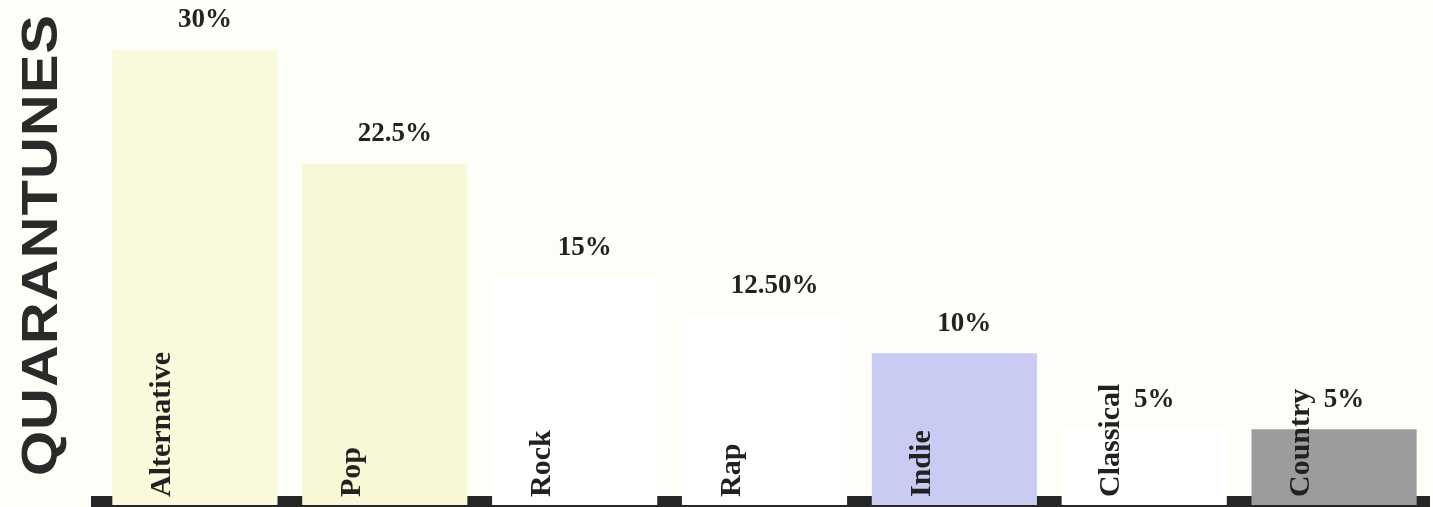  Describe the element at coordinates (160, 424) in the screenshot. I see `x-tick-label: Alternative` at that location.